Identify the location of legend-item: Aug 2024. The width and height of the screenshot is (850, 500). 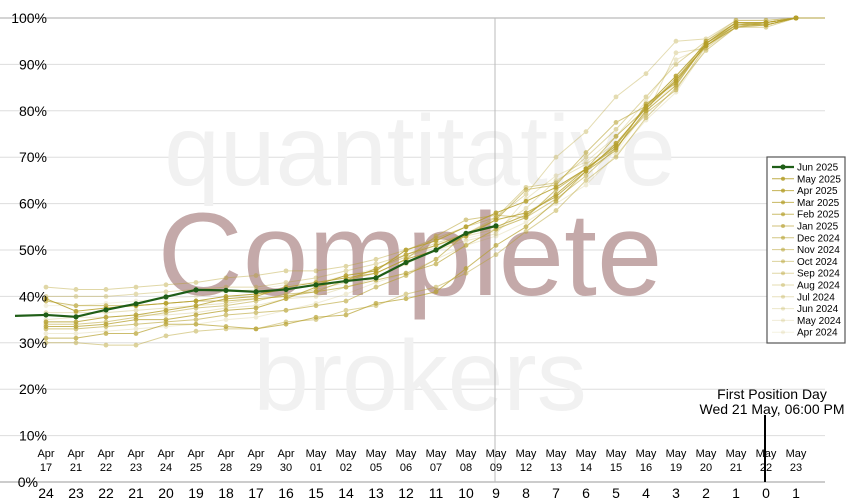
(806, 286).